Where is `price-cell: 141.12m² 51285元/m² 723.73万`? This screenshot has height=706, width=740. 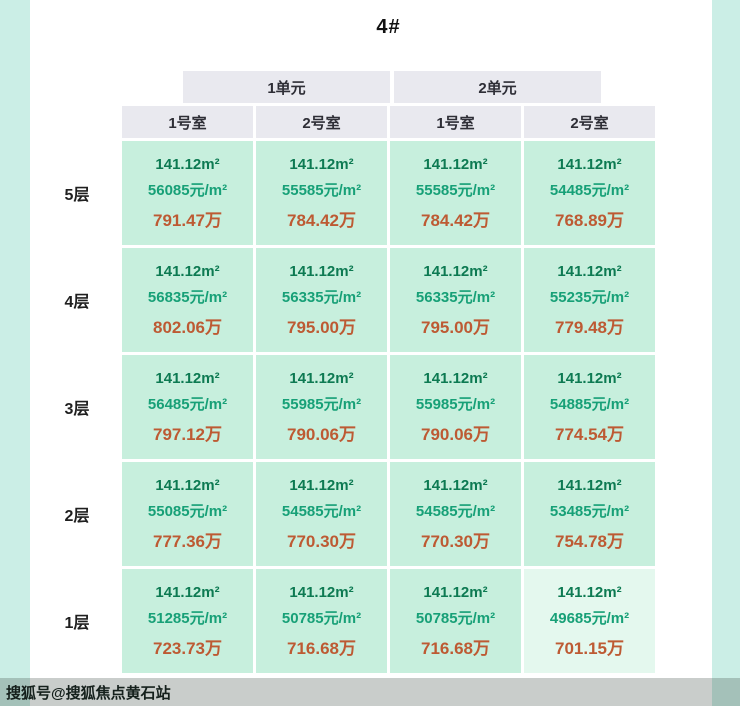 price-cell: 141.12m² 51285元/m² 723.73万 is located at coordinates (187, 621).